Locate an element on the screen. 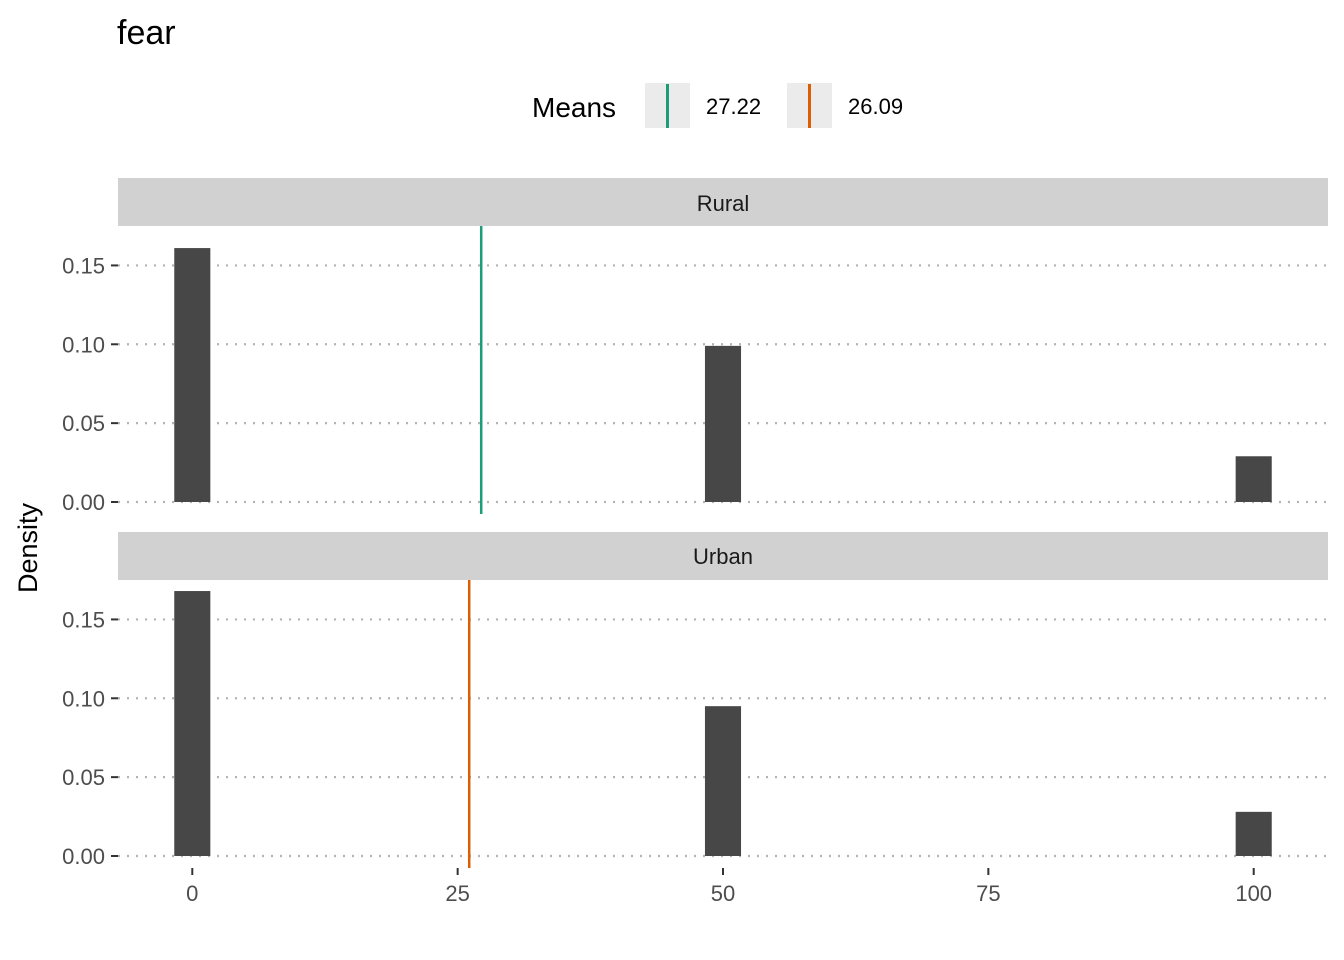  strip-urban is located at coordinates (723, 556).